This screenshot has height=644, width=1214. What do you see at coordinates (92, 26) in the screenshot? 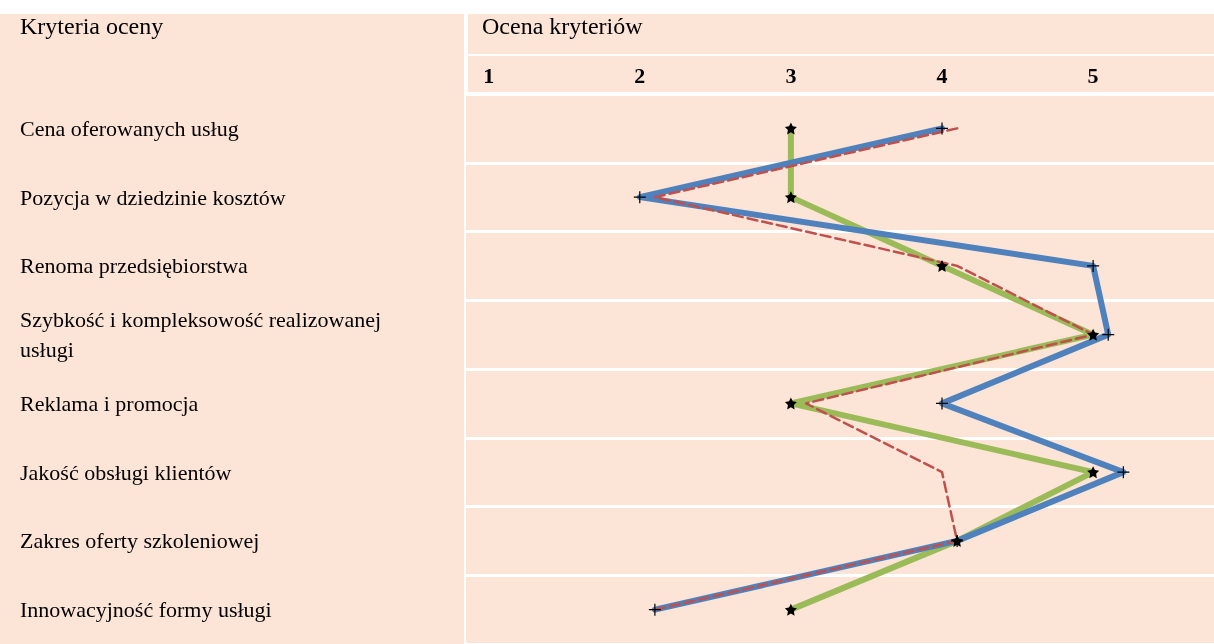
I see `y-axis-title: Kryteria oceny` at bounding box center [92, 26].